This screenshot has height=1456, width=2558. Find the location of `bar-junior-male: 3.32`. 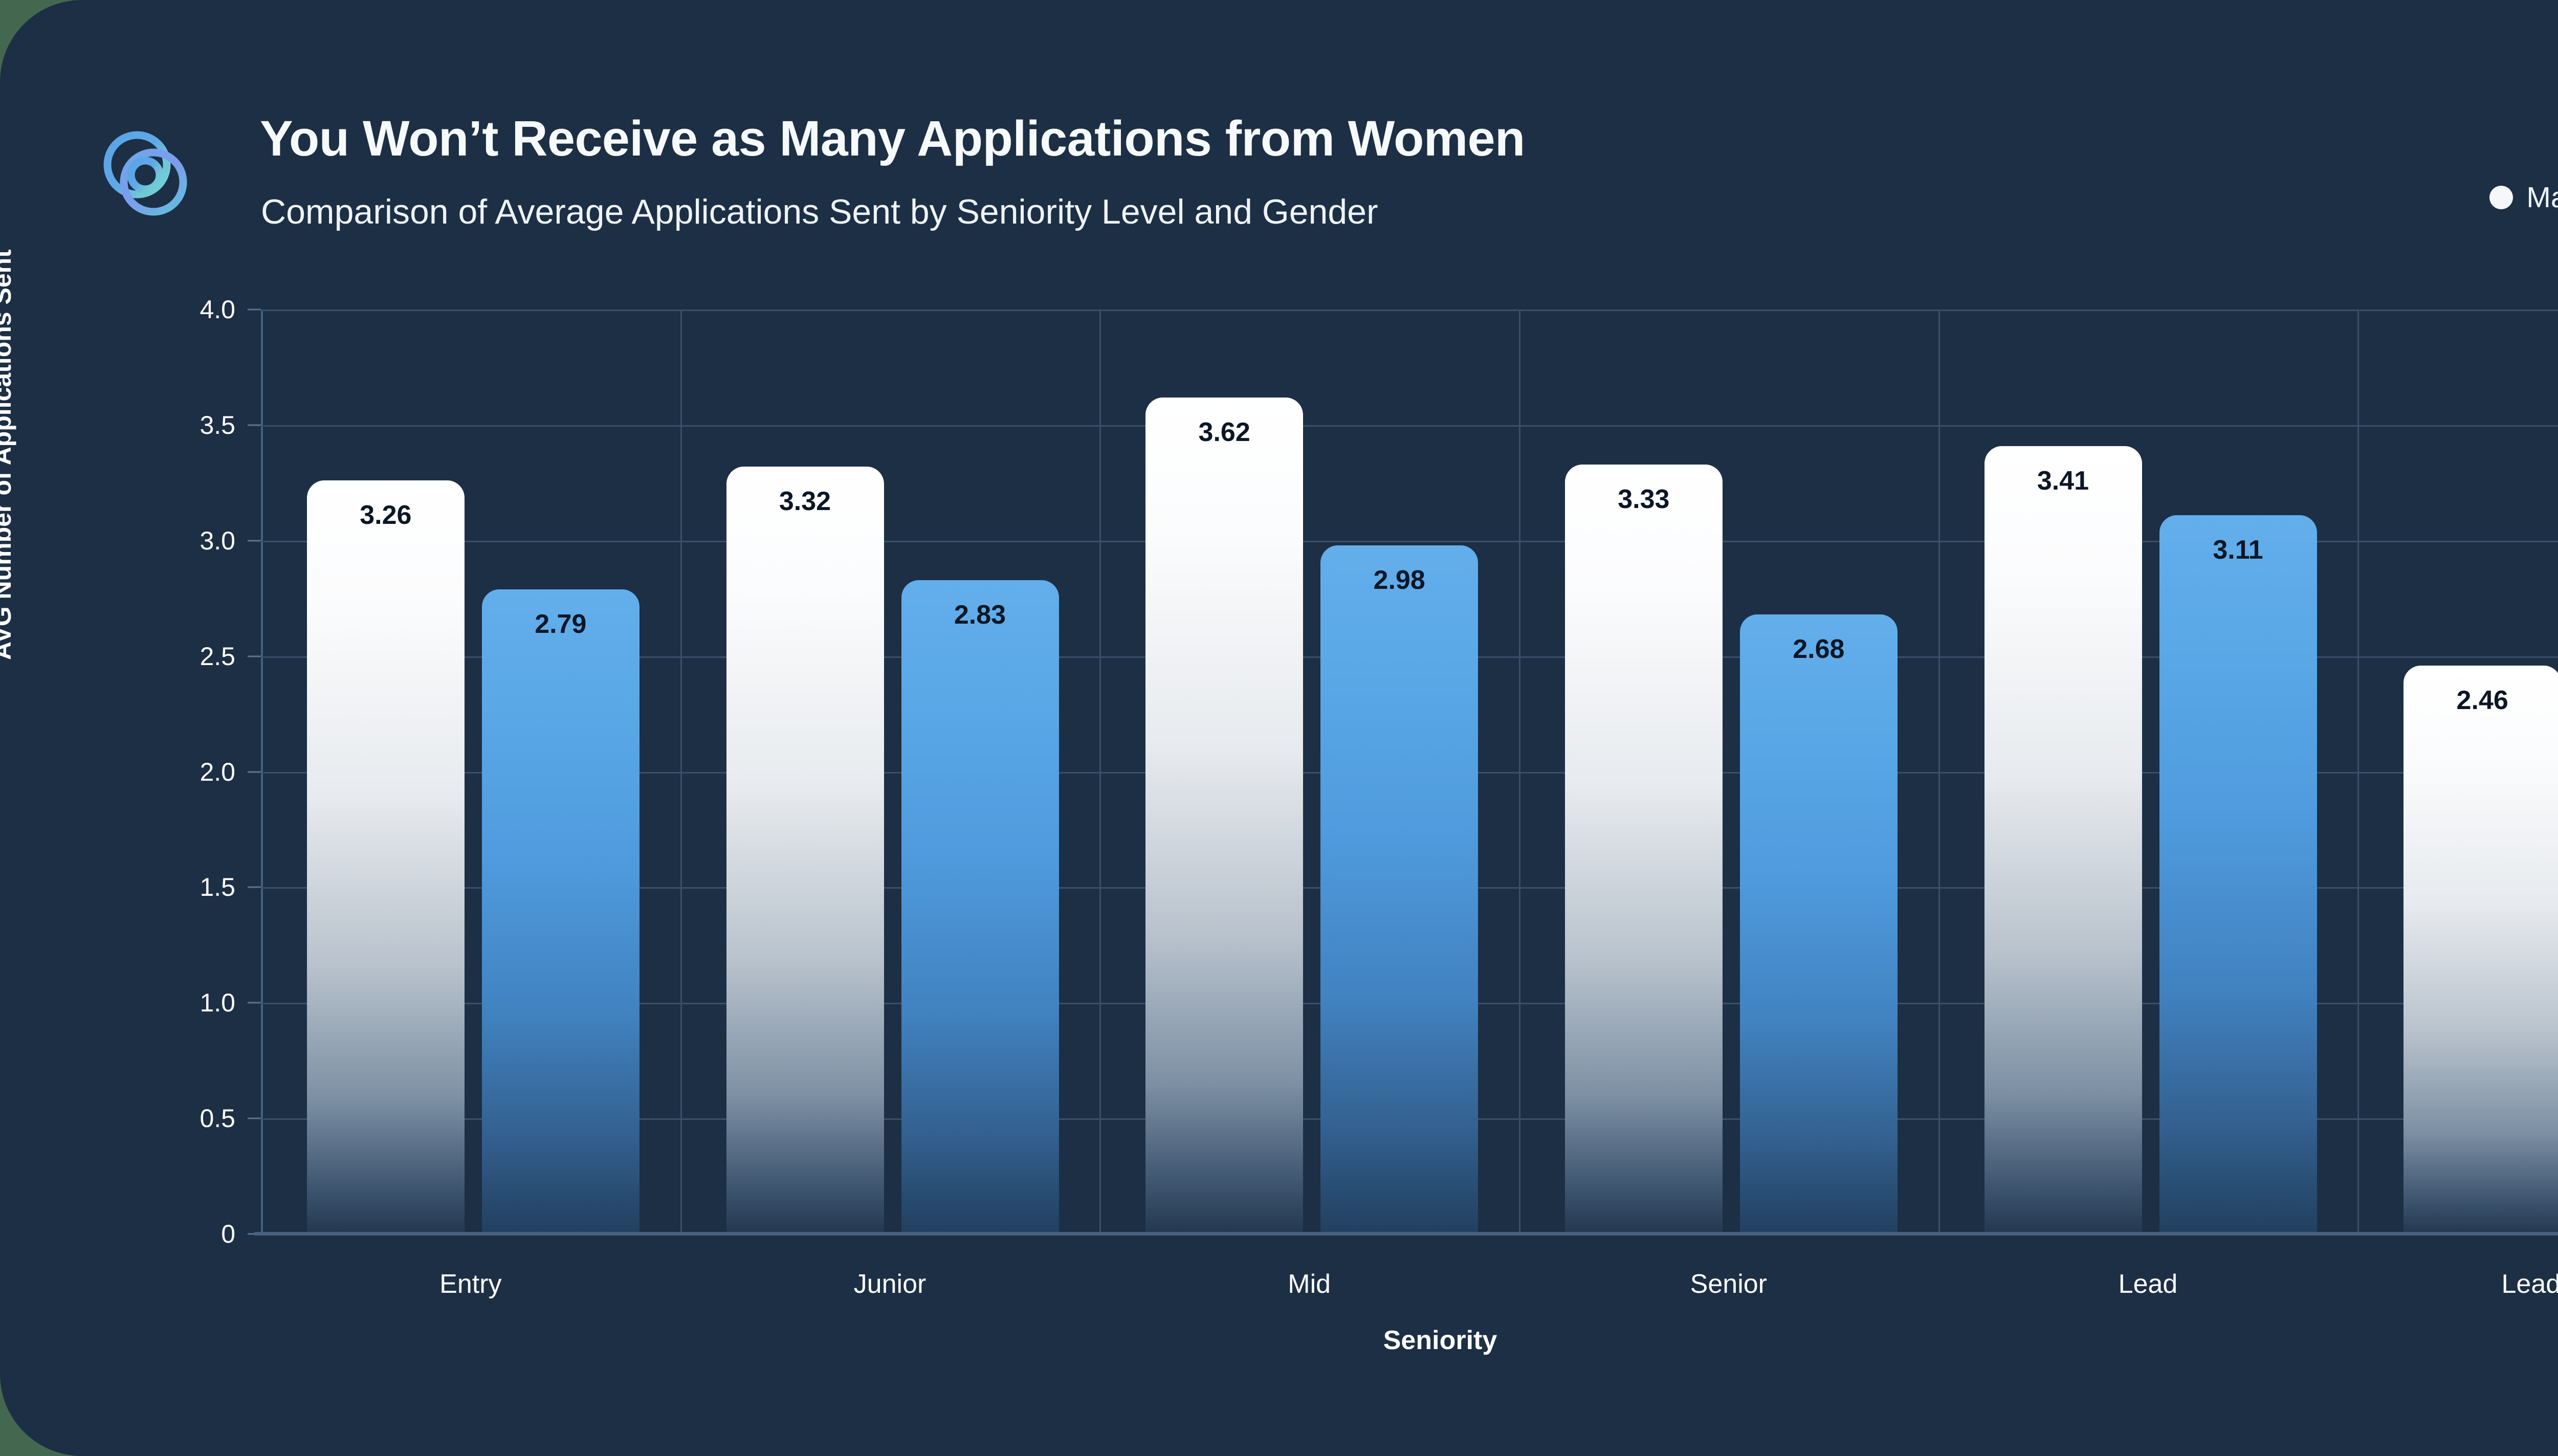

bar-junior-male: 3.32 is located at coordinates (805, 850).